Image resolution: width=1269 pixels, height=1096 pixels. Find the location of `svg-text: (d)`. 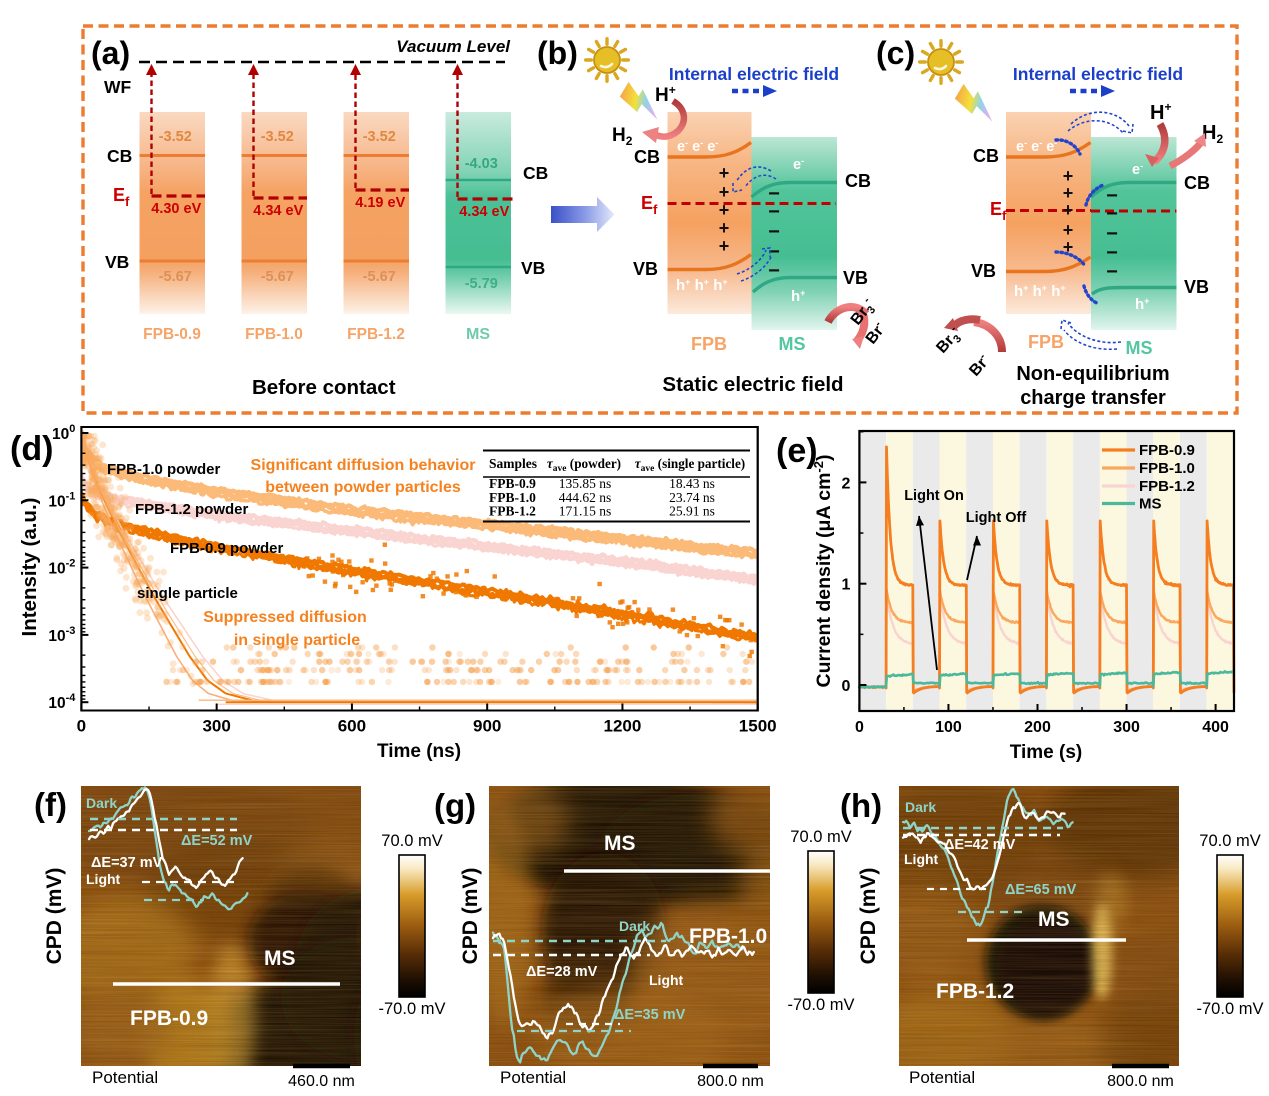

svg-text: (d) is located at coordinates (31, 449).